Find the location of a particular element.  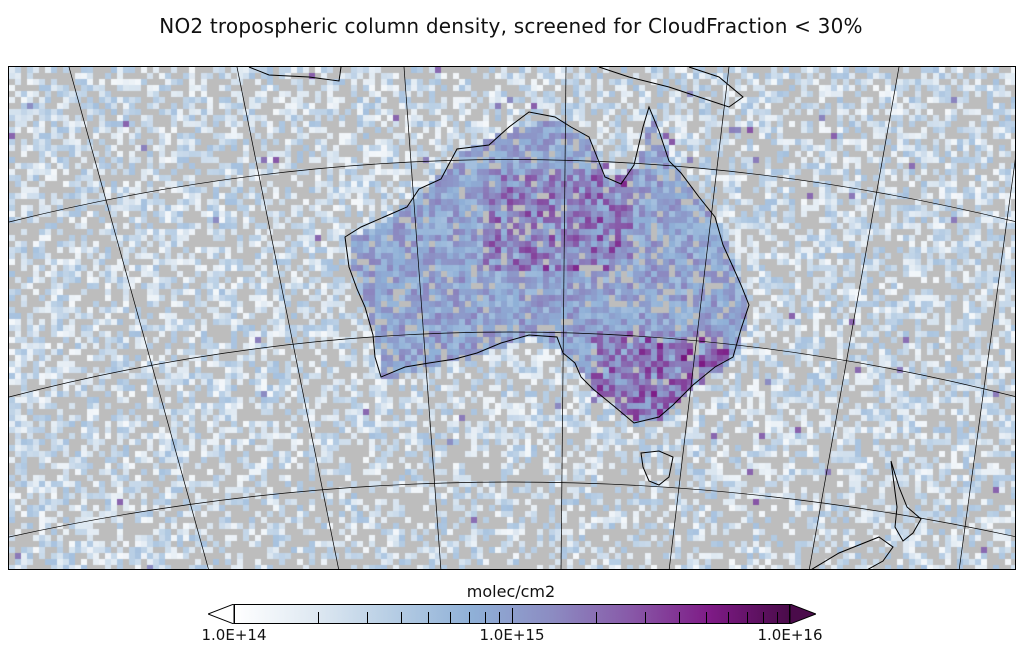

colorbar-tick-label-min: 1.0E+14 is located at coordinates (234, 635).